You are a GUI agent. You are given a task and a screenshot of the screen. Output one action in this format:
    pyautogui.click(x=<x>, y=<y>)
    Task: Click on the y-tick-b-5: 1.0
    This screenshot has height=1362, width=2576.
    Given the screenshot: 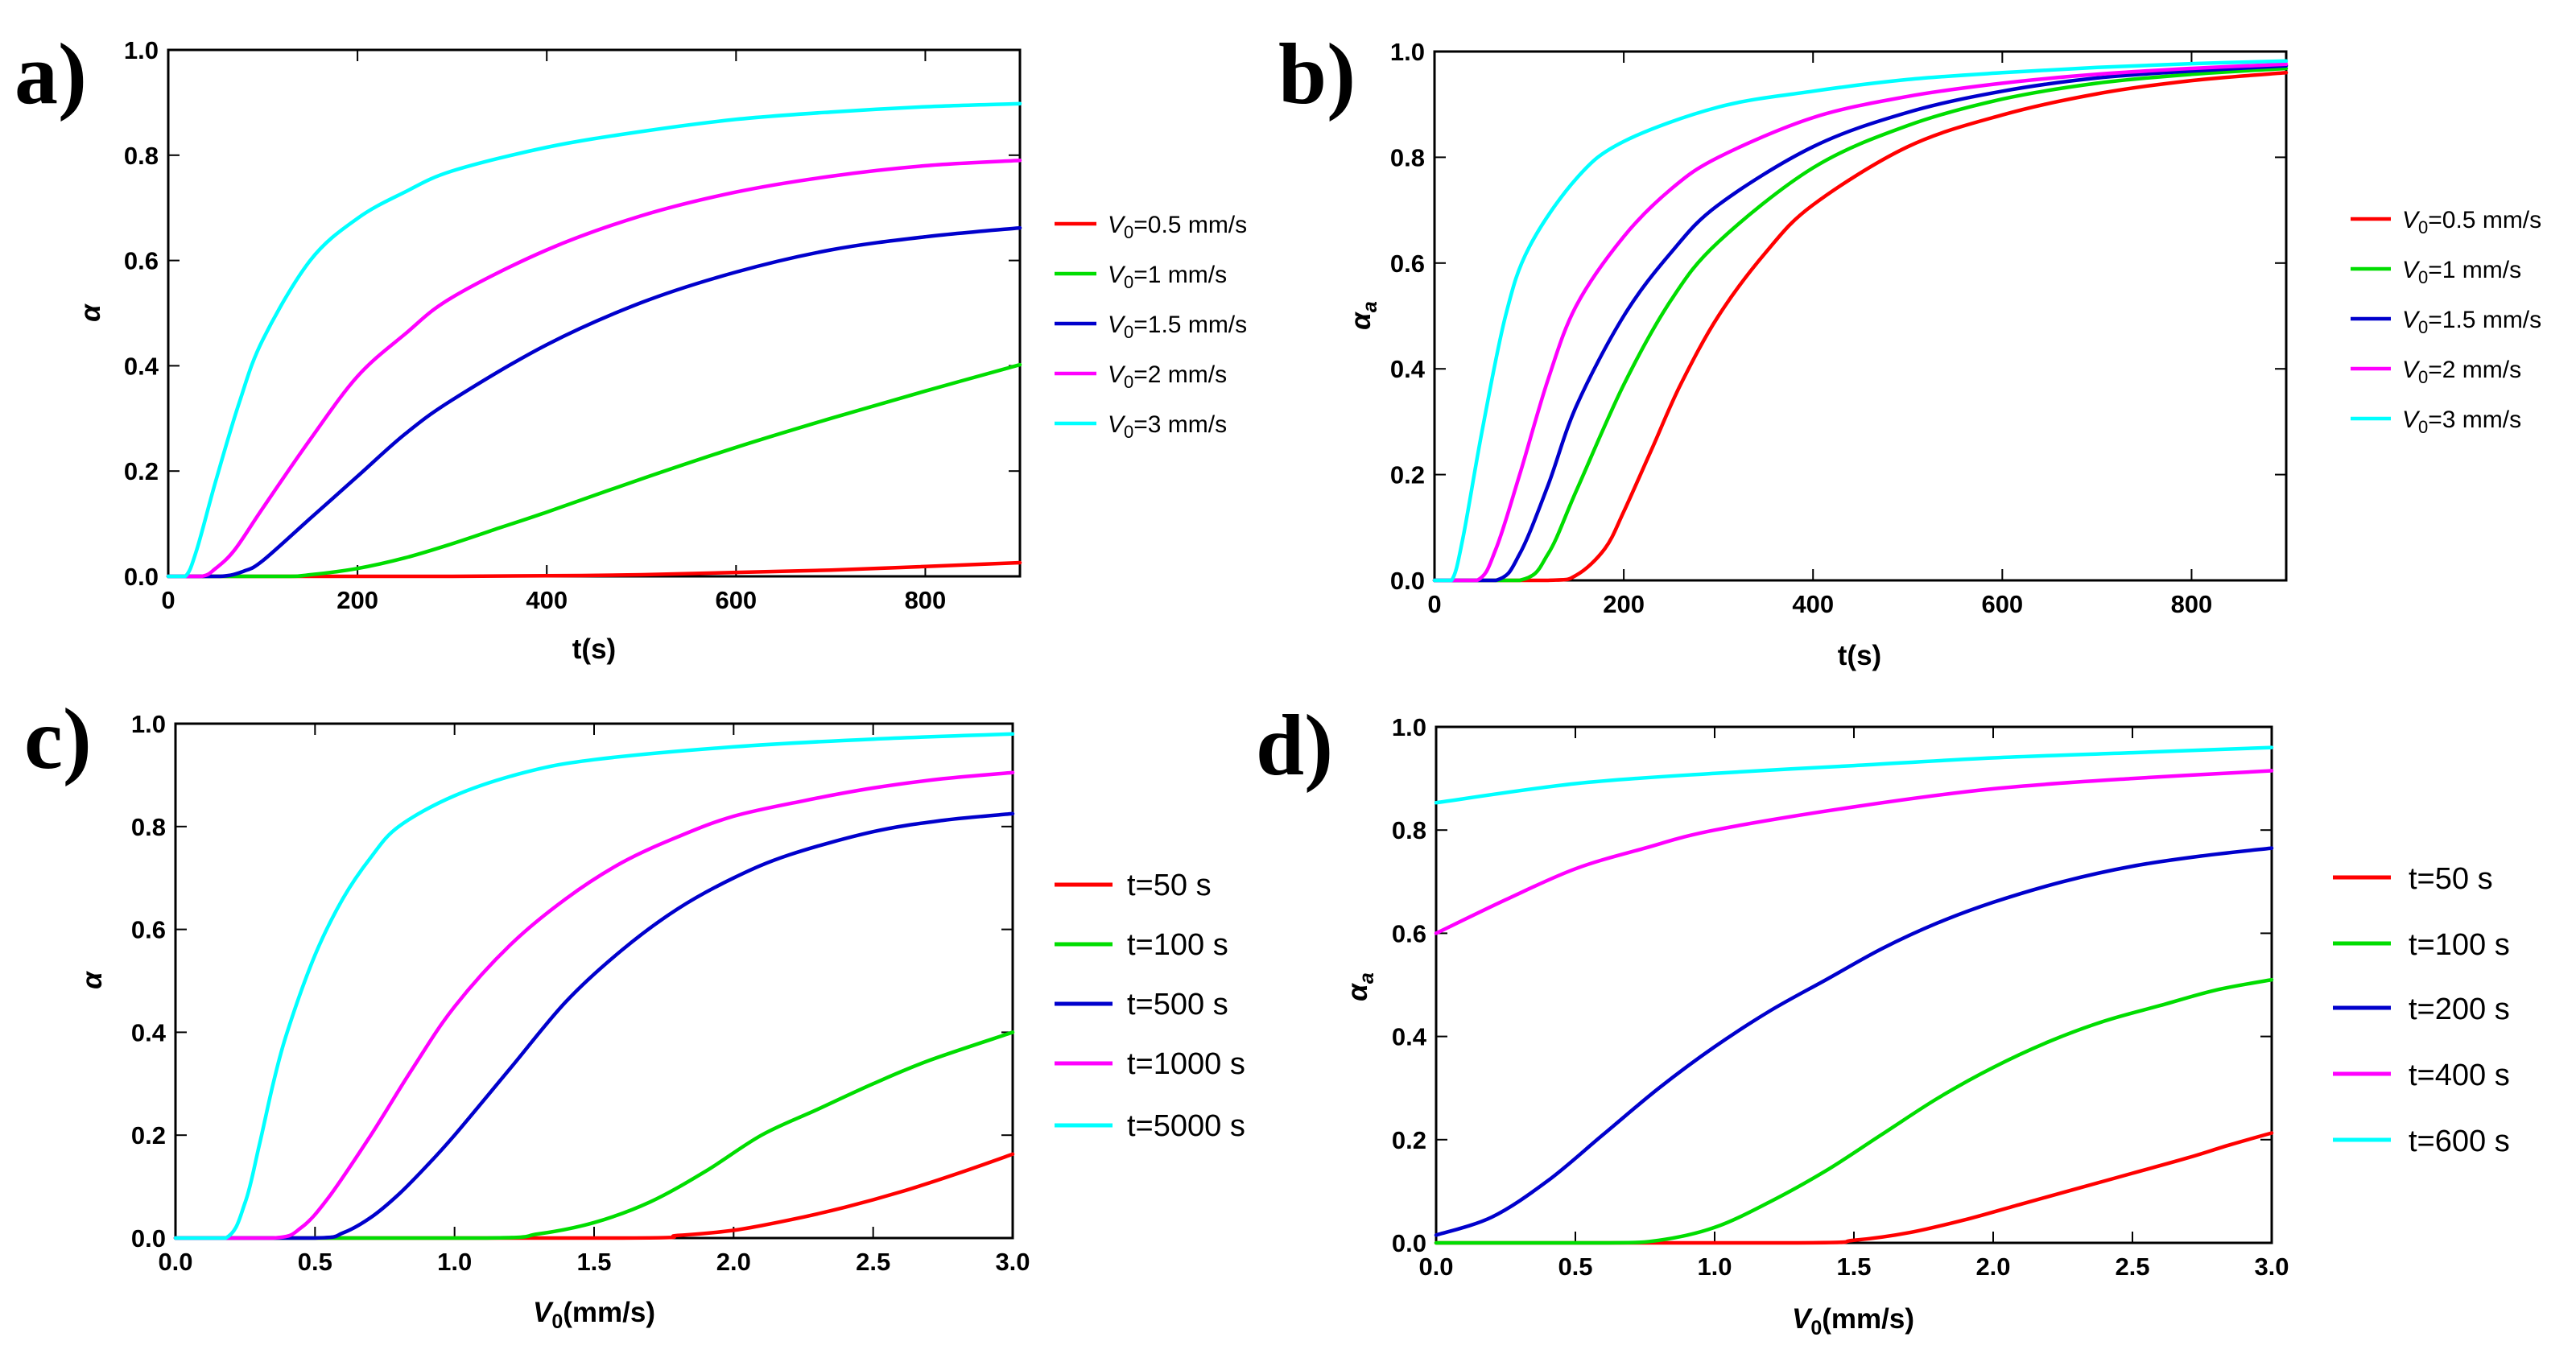 What is the action you would take?
    pyautogui.click(x=1407, y=52)
    